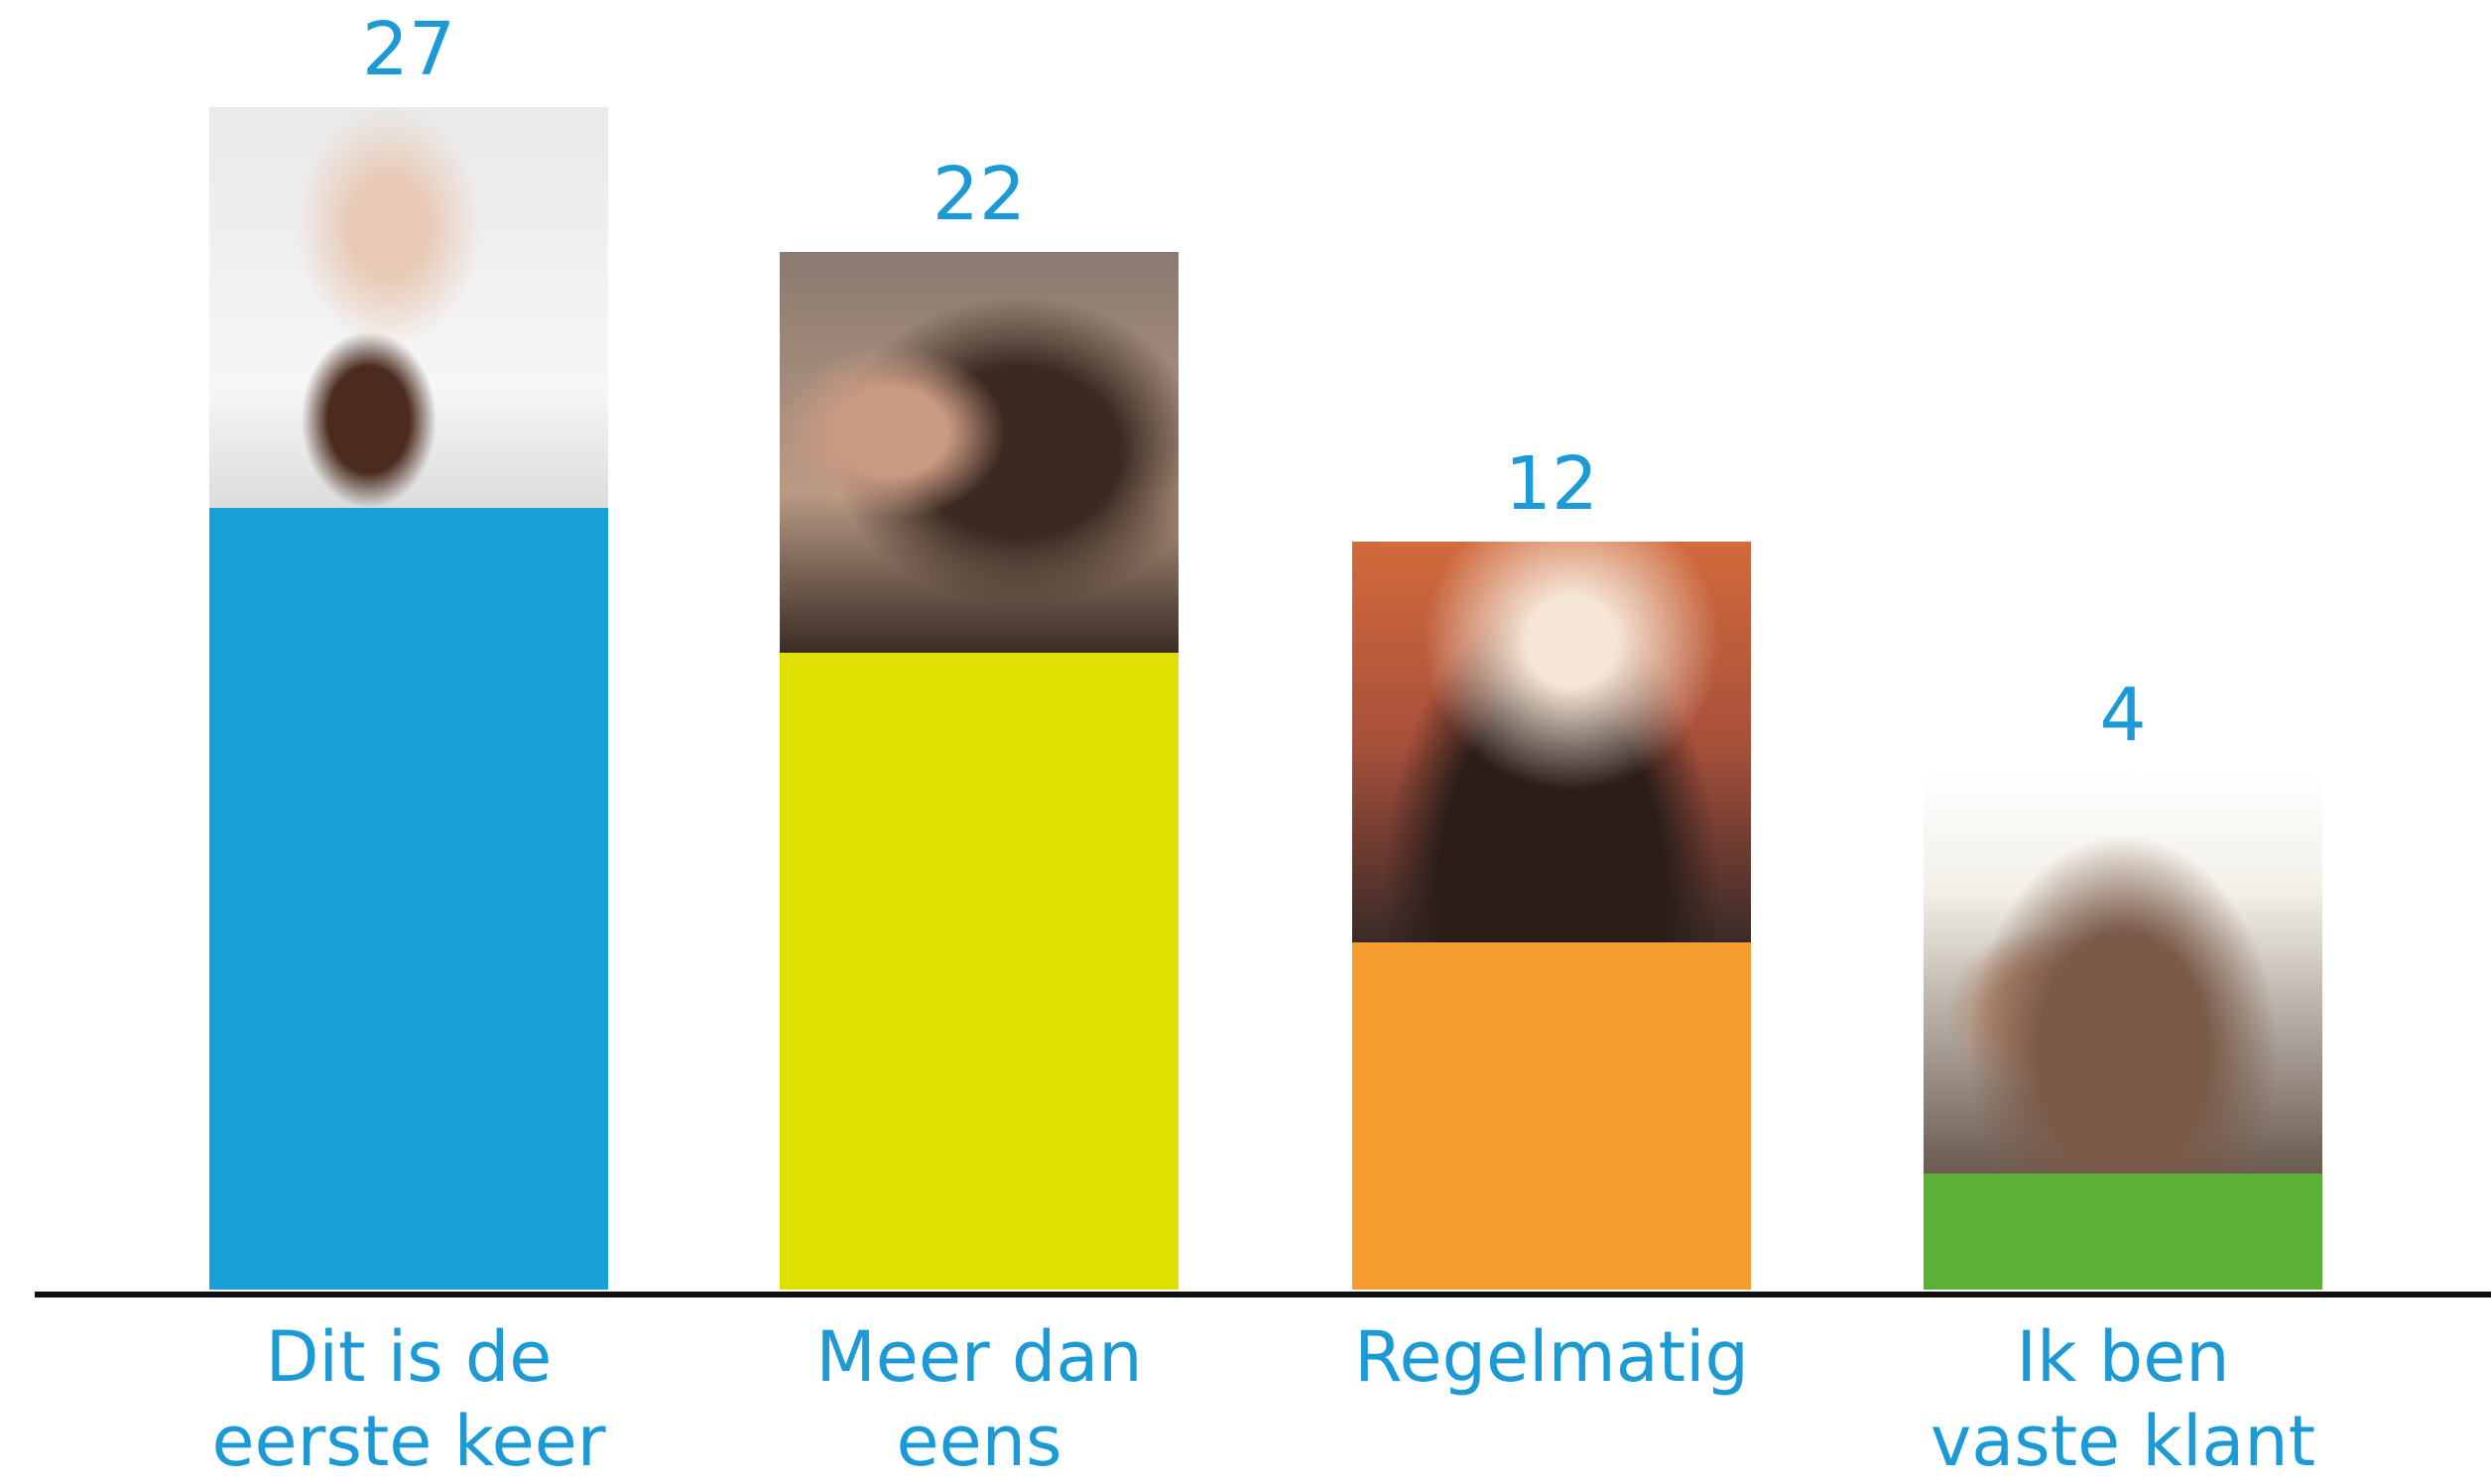  Describe the element at coordinates (1551, 1357) in the screenshot. I see `category-label: Regelmatig` at that location.